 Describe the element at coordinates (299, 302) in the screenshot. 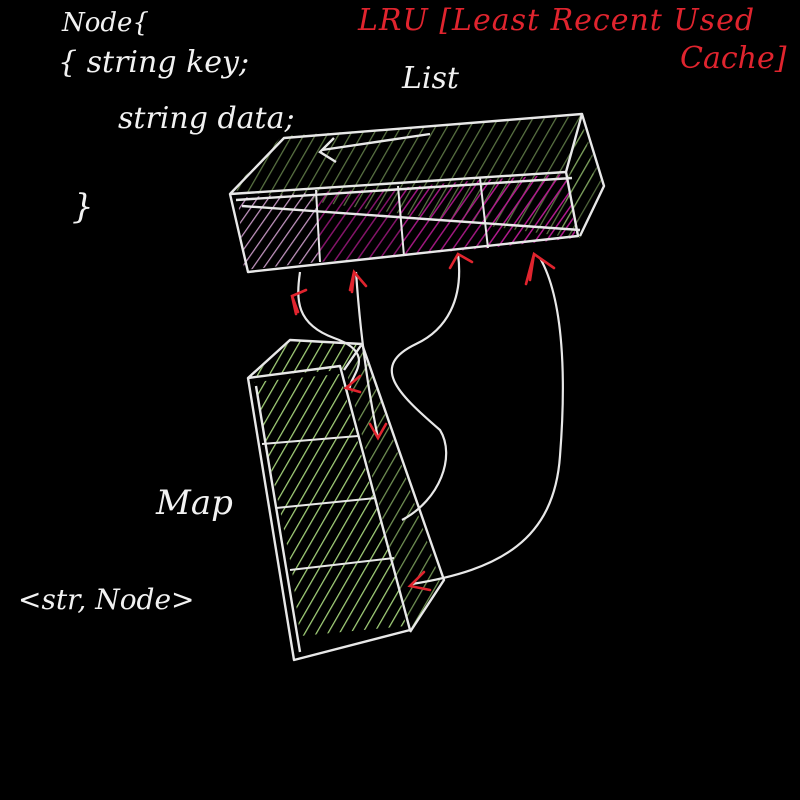

I see `arrow-to-cell1` at that location.